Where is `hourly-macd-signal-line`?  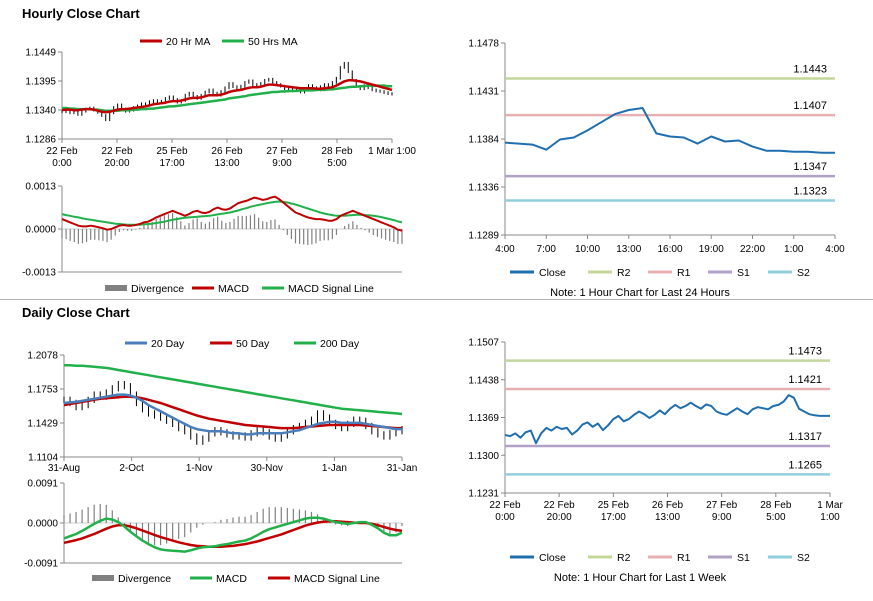 hourly-macd-signal-line is located at coordinates (232, 213).